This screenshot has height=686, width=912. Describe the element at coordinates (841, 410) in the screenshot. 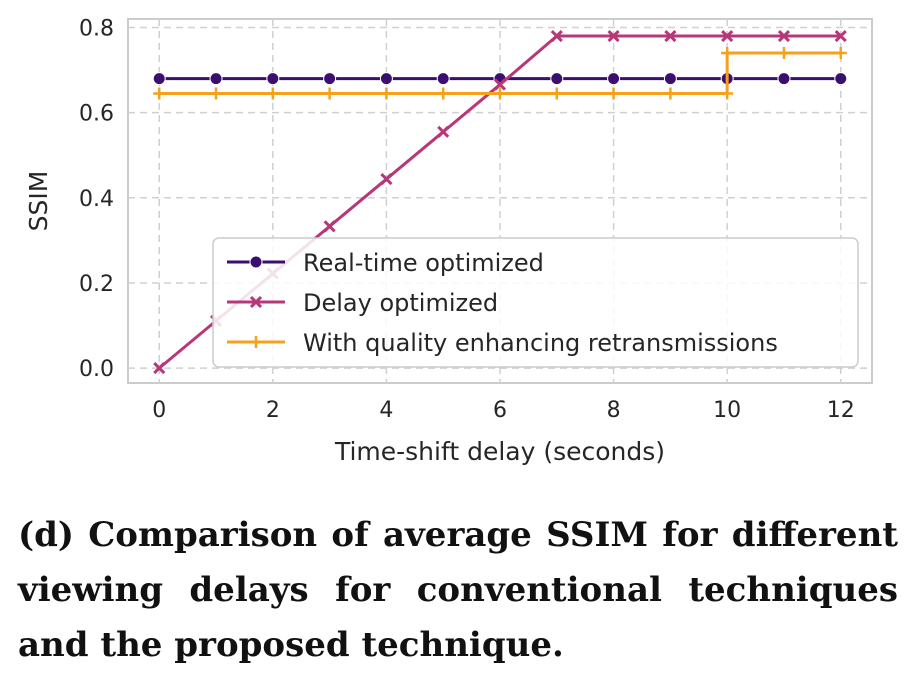

I see `x-tick-label: 12` at that location.